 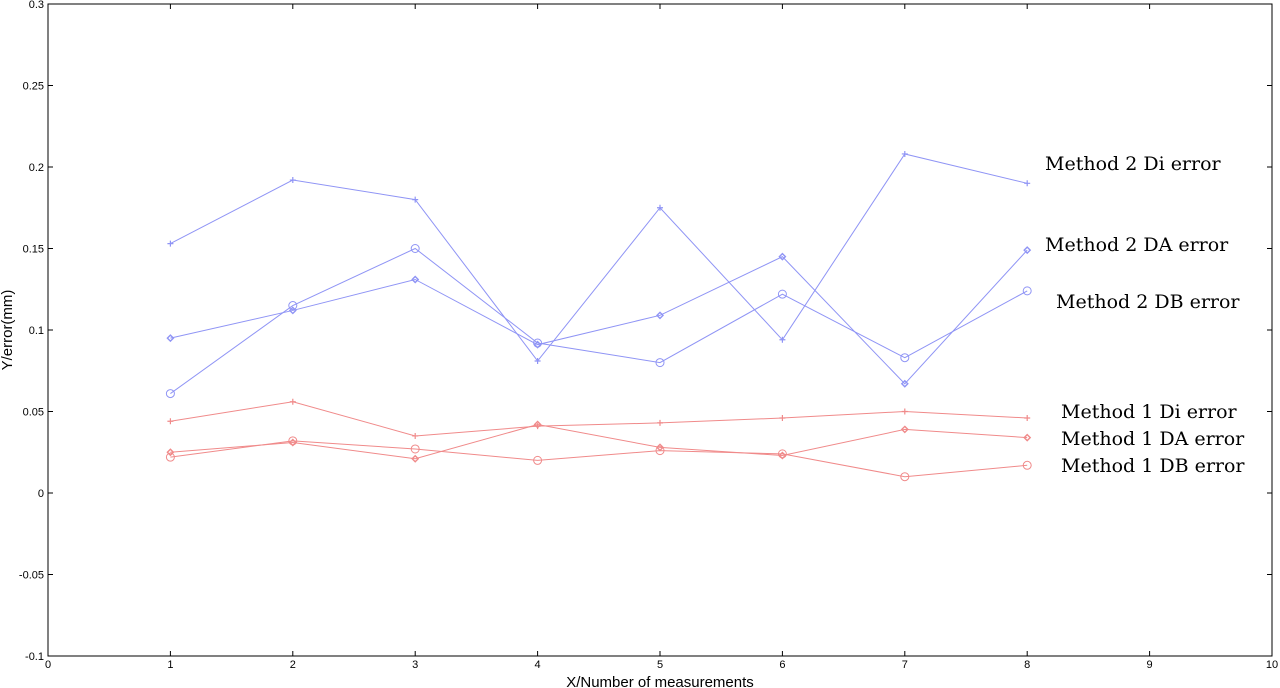 What do you see at coordinates (41, 494) in the screenshot?
I see `y-tick-label: 0` at bounding box center [41, 494].